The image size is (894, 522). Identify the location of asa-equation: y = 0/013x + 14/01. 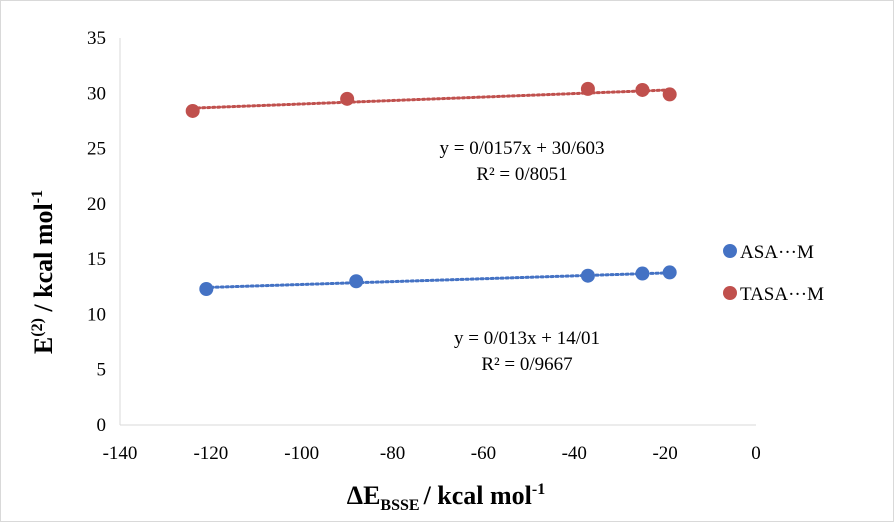
(527, 338).